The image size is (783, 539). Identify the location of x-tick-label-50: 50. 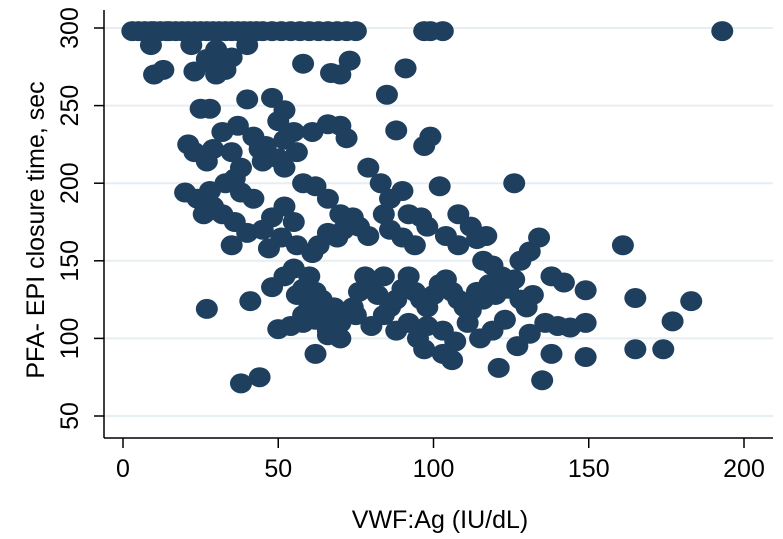
(278, 469).